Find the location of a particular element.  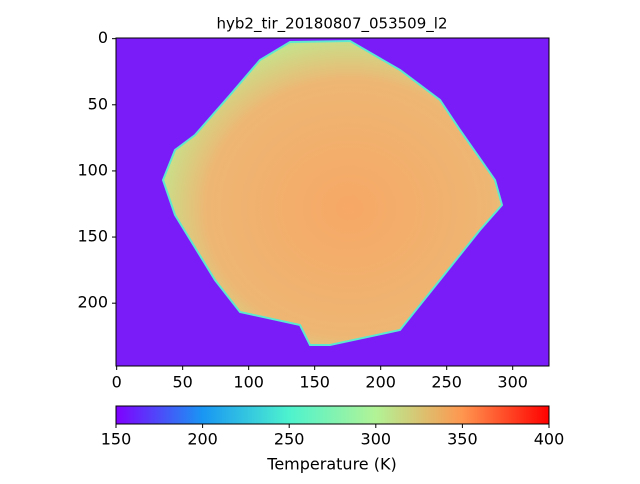

colorbar-tick-label: 350 is located at coordinates (462, 439).